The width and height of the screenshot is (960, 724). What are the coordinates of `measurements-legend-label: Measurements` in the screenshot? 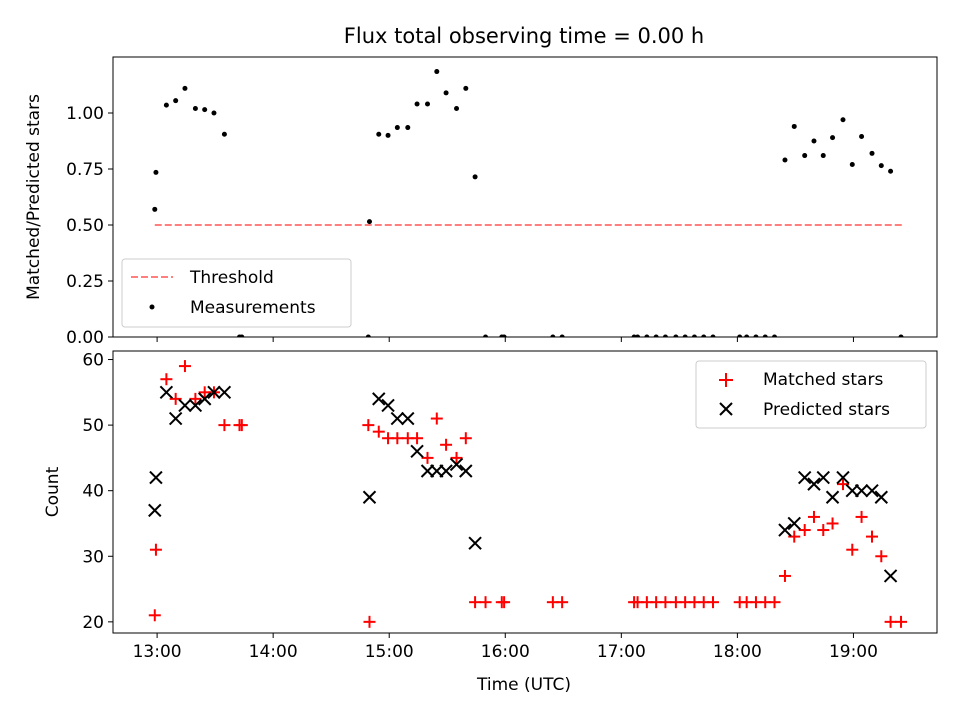 It's located at (253, 308).